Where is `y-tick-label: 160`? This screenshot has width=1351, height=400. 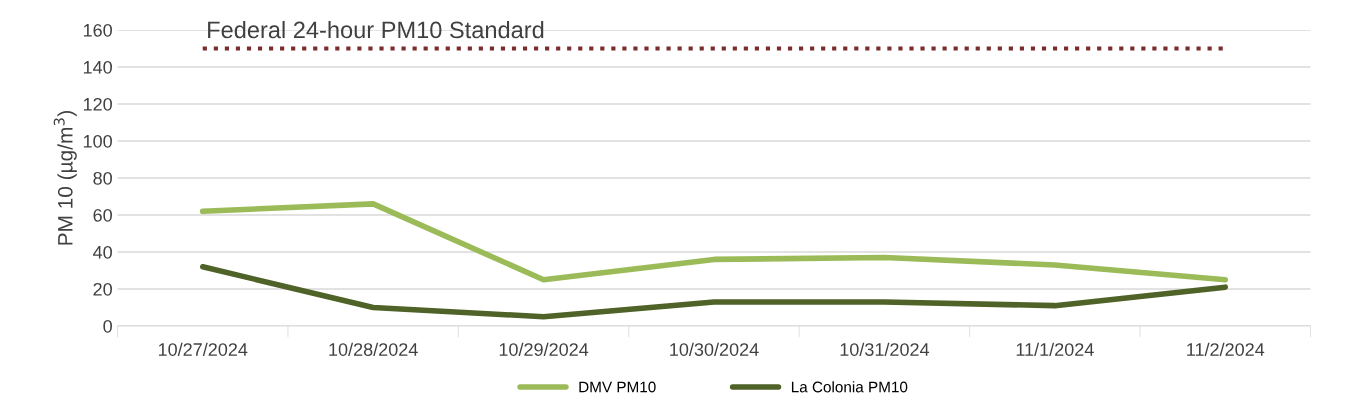
y-tick-label: 160 is located at coordinates (97, 30).